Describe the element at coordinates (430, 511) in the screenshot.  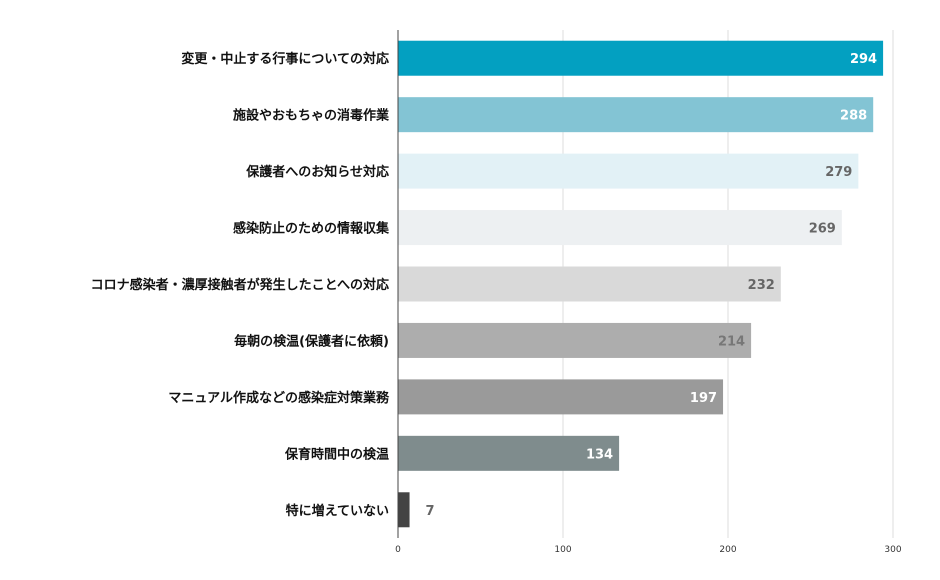
I see `value-label: 7` at that location.